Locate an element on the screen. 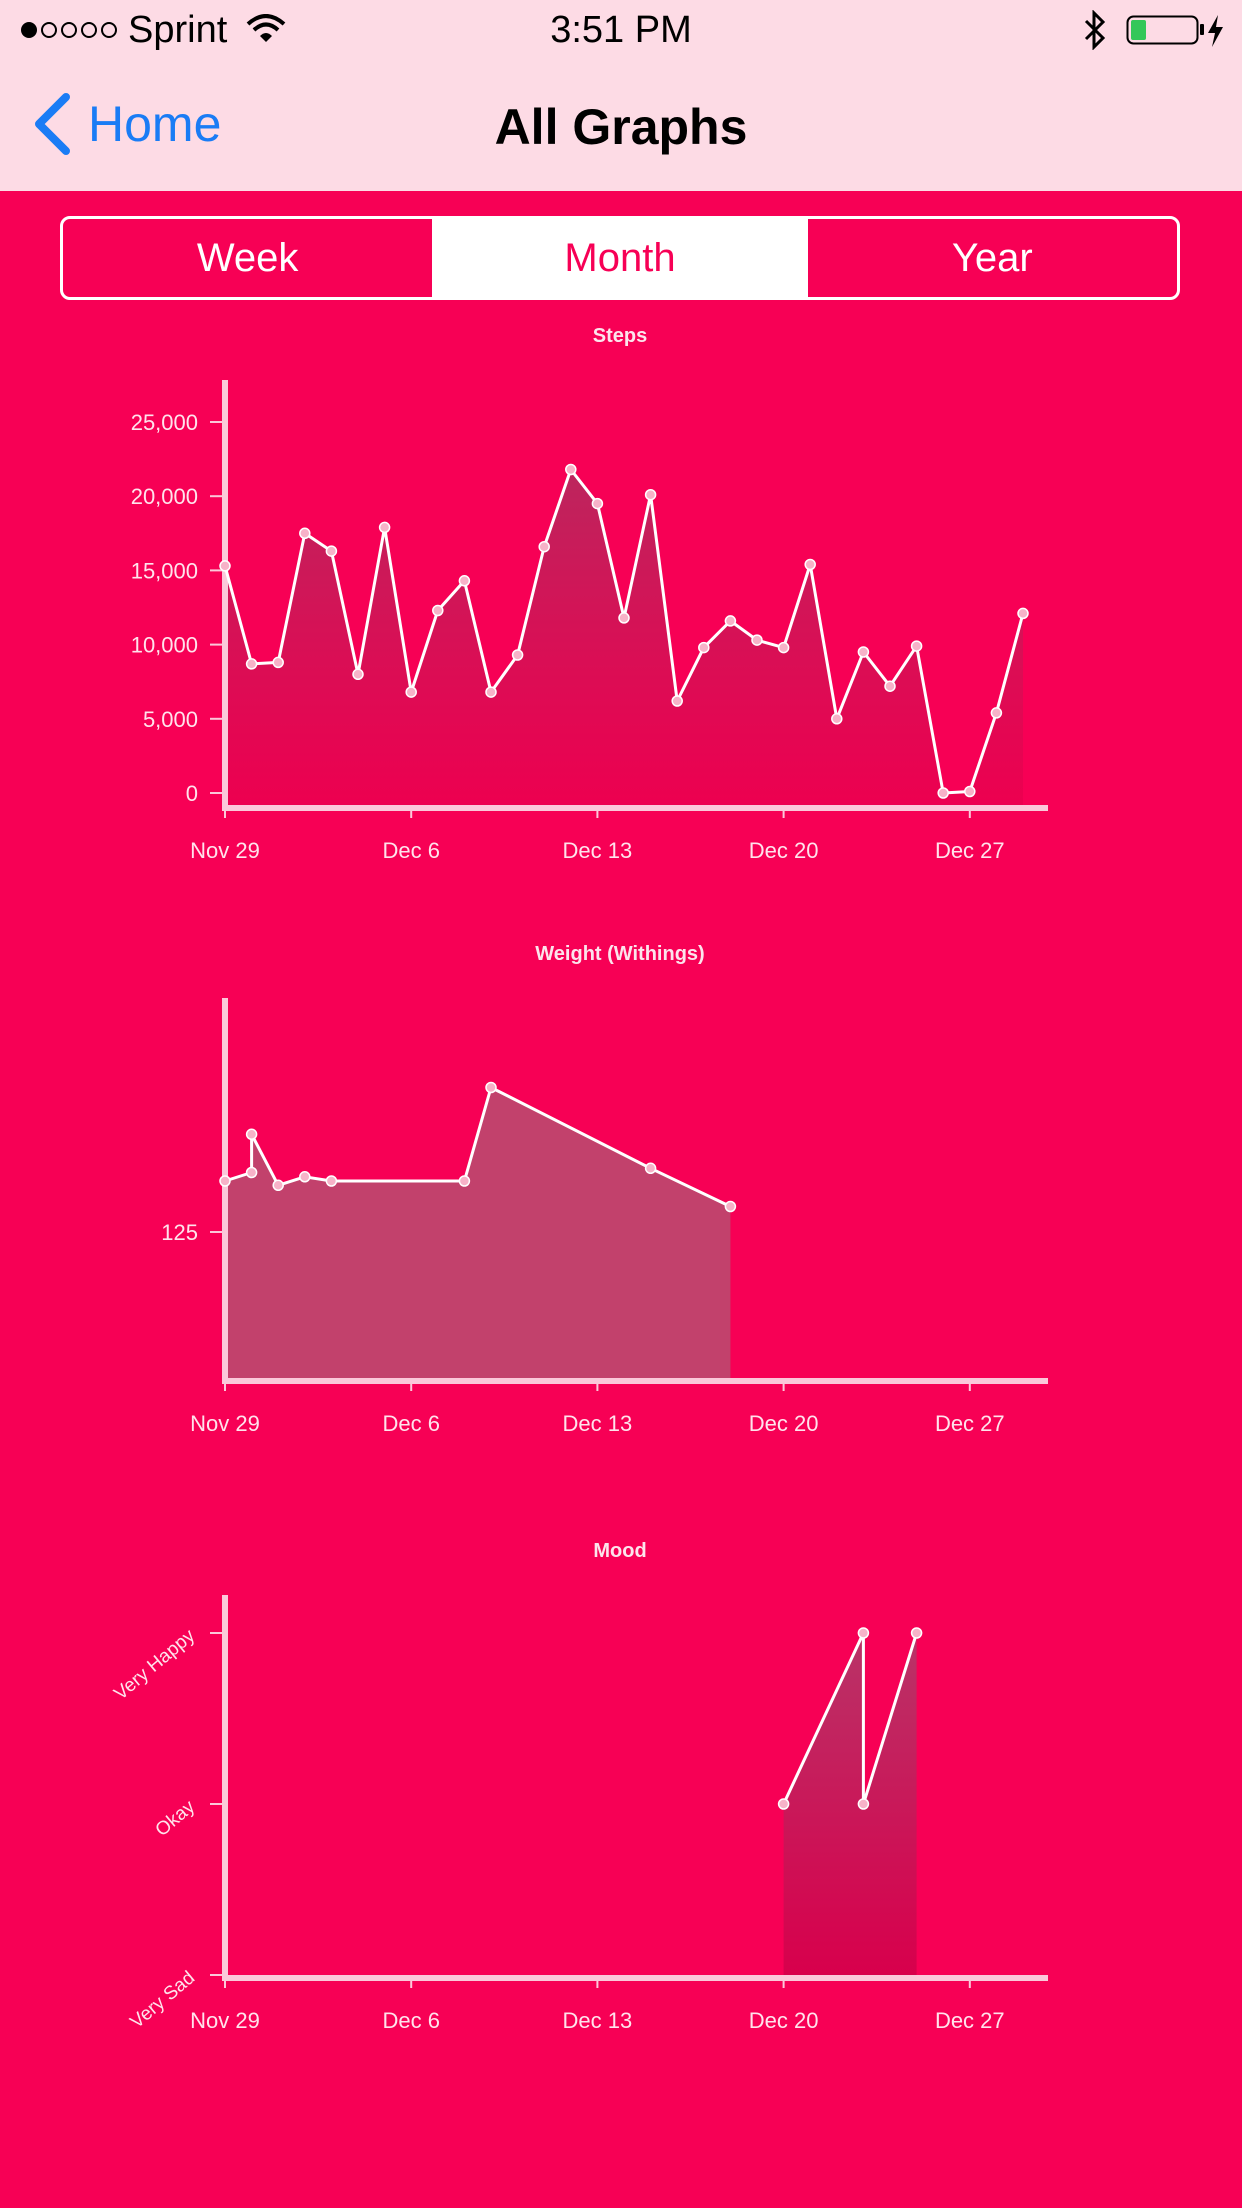 The width and height of the screenshot is (1242, 2208). back-button: Home is located at coordinates (127, 124).